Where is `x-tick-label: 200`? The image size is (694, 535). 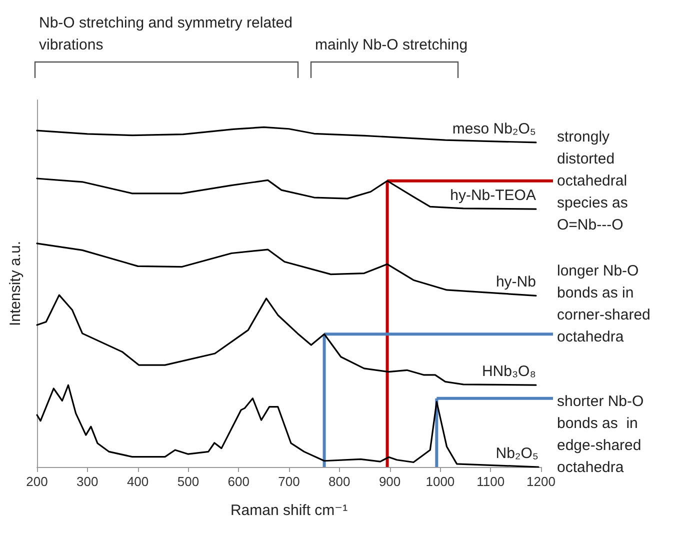
x-tick-label: 200 is located at coordinates (37, 481).